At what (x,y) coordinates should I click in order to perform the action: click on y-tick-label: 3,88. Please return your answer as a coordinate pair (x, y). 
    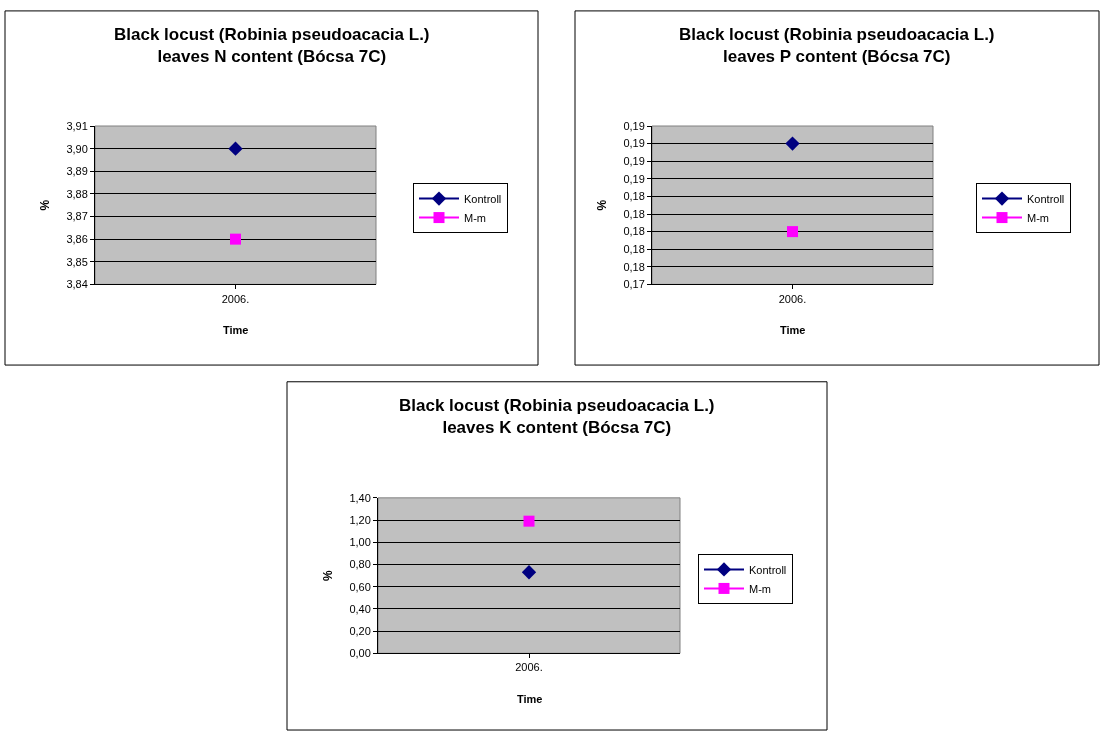
    Looking at the image, I should click on (77, 193).